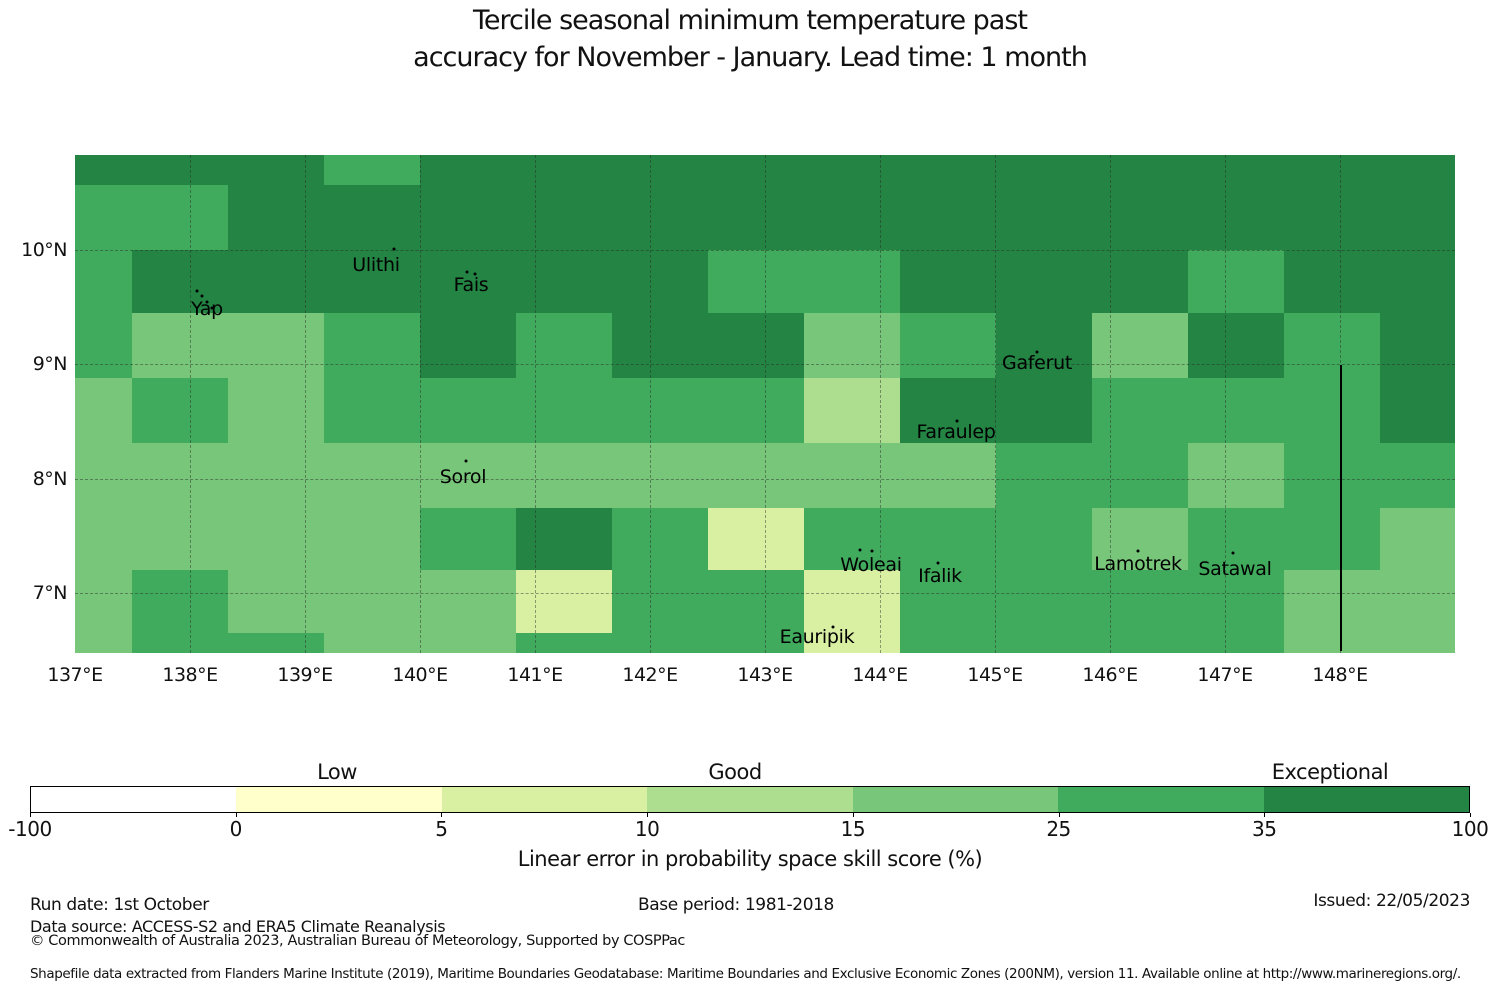  I want to click on lat-tick-label: 8°N, so click(50, 479).